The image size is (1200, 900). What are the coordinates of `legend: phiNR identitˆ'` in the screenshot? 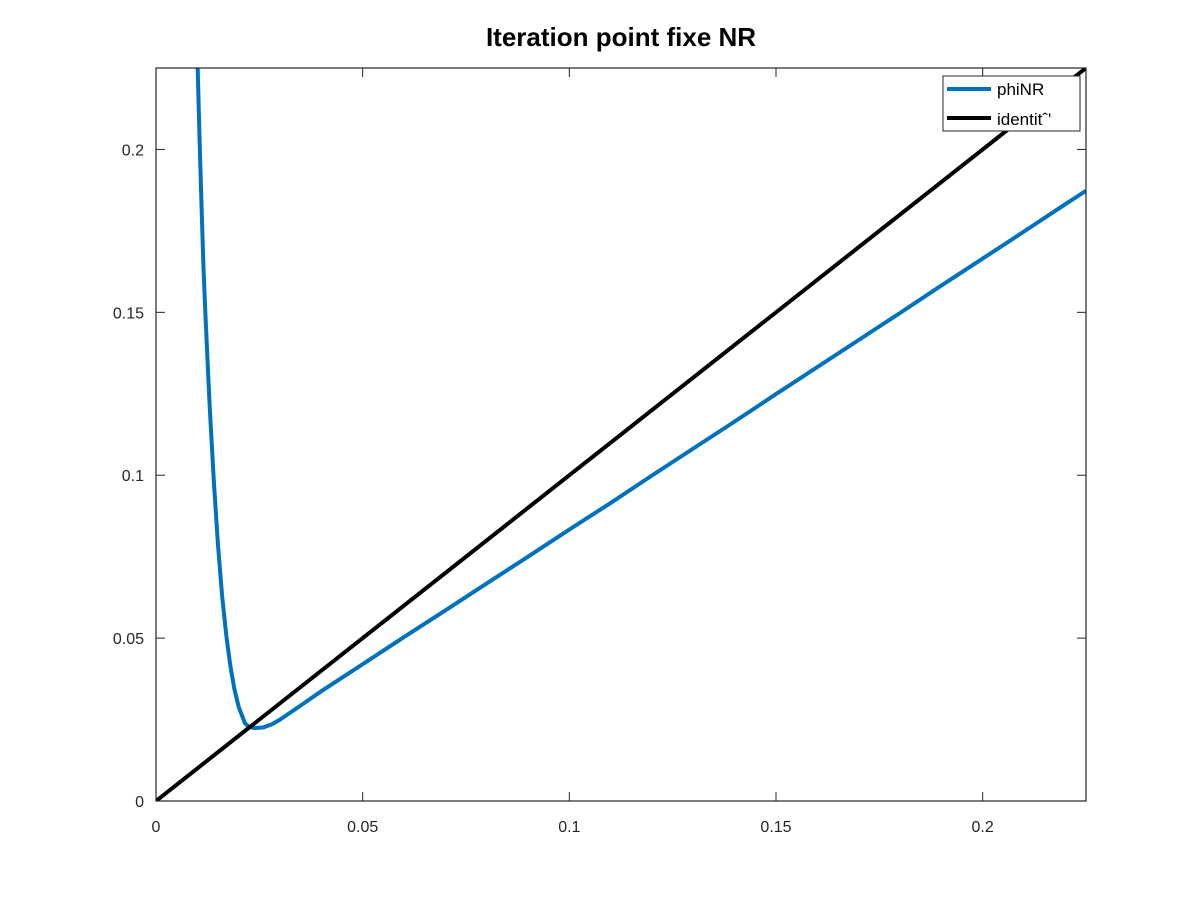 It's located at (1011, 103).